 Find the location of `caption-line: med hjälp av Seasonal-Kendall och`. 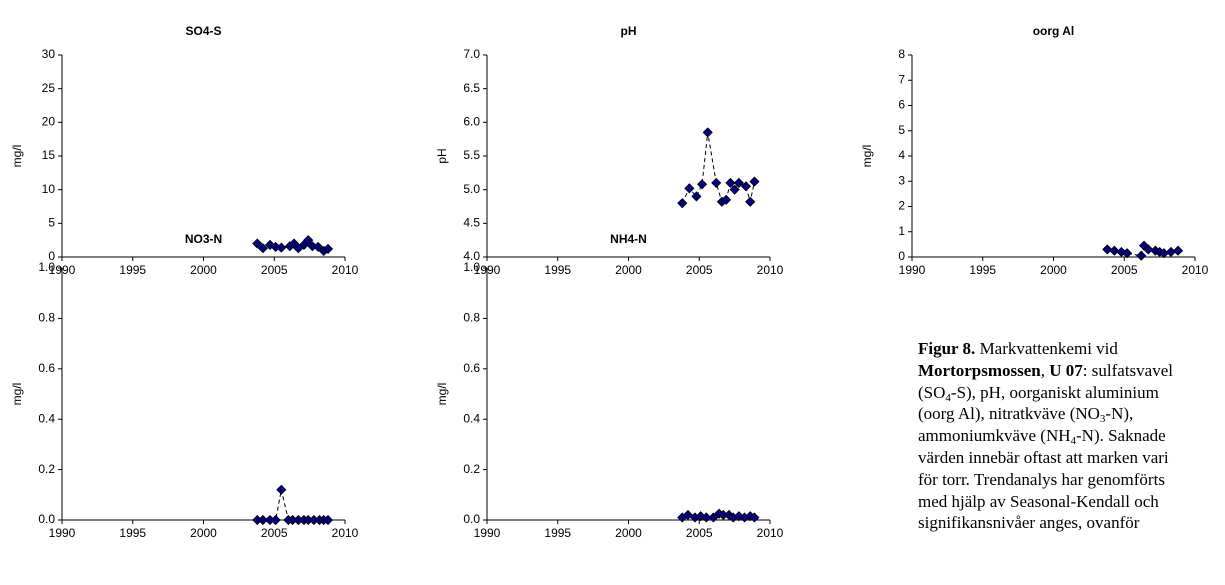

caption-line: med hjälp av Seasonal-Kendall och is located at coordinates (1071, 502).